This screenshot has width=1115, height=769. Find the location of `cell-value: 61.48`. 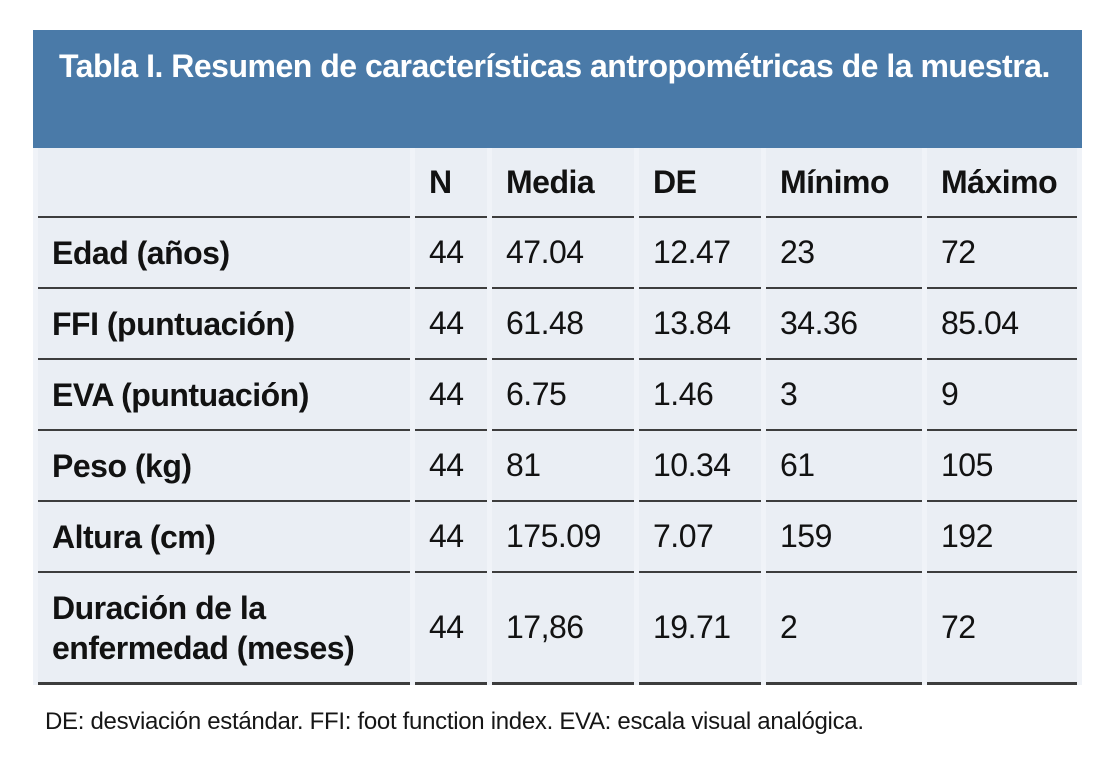

cell-value: 61.48 is located at coordinates (563, 324).